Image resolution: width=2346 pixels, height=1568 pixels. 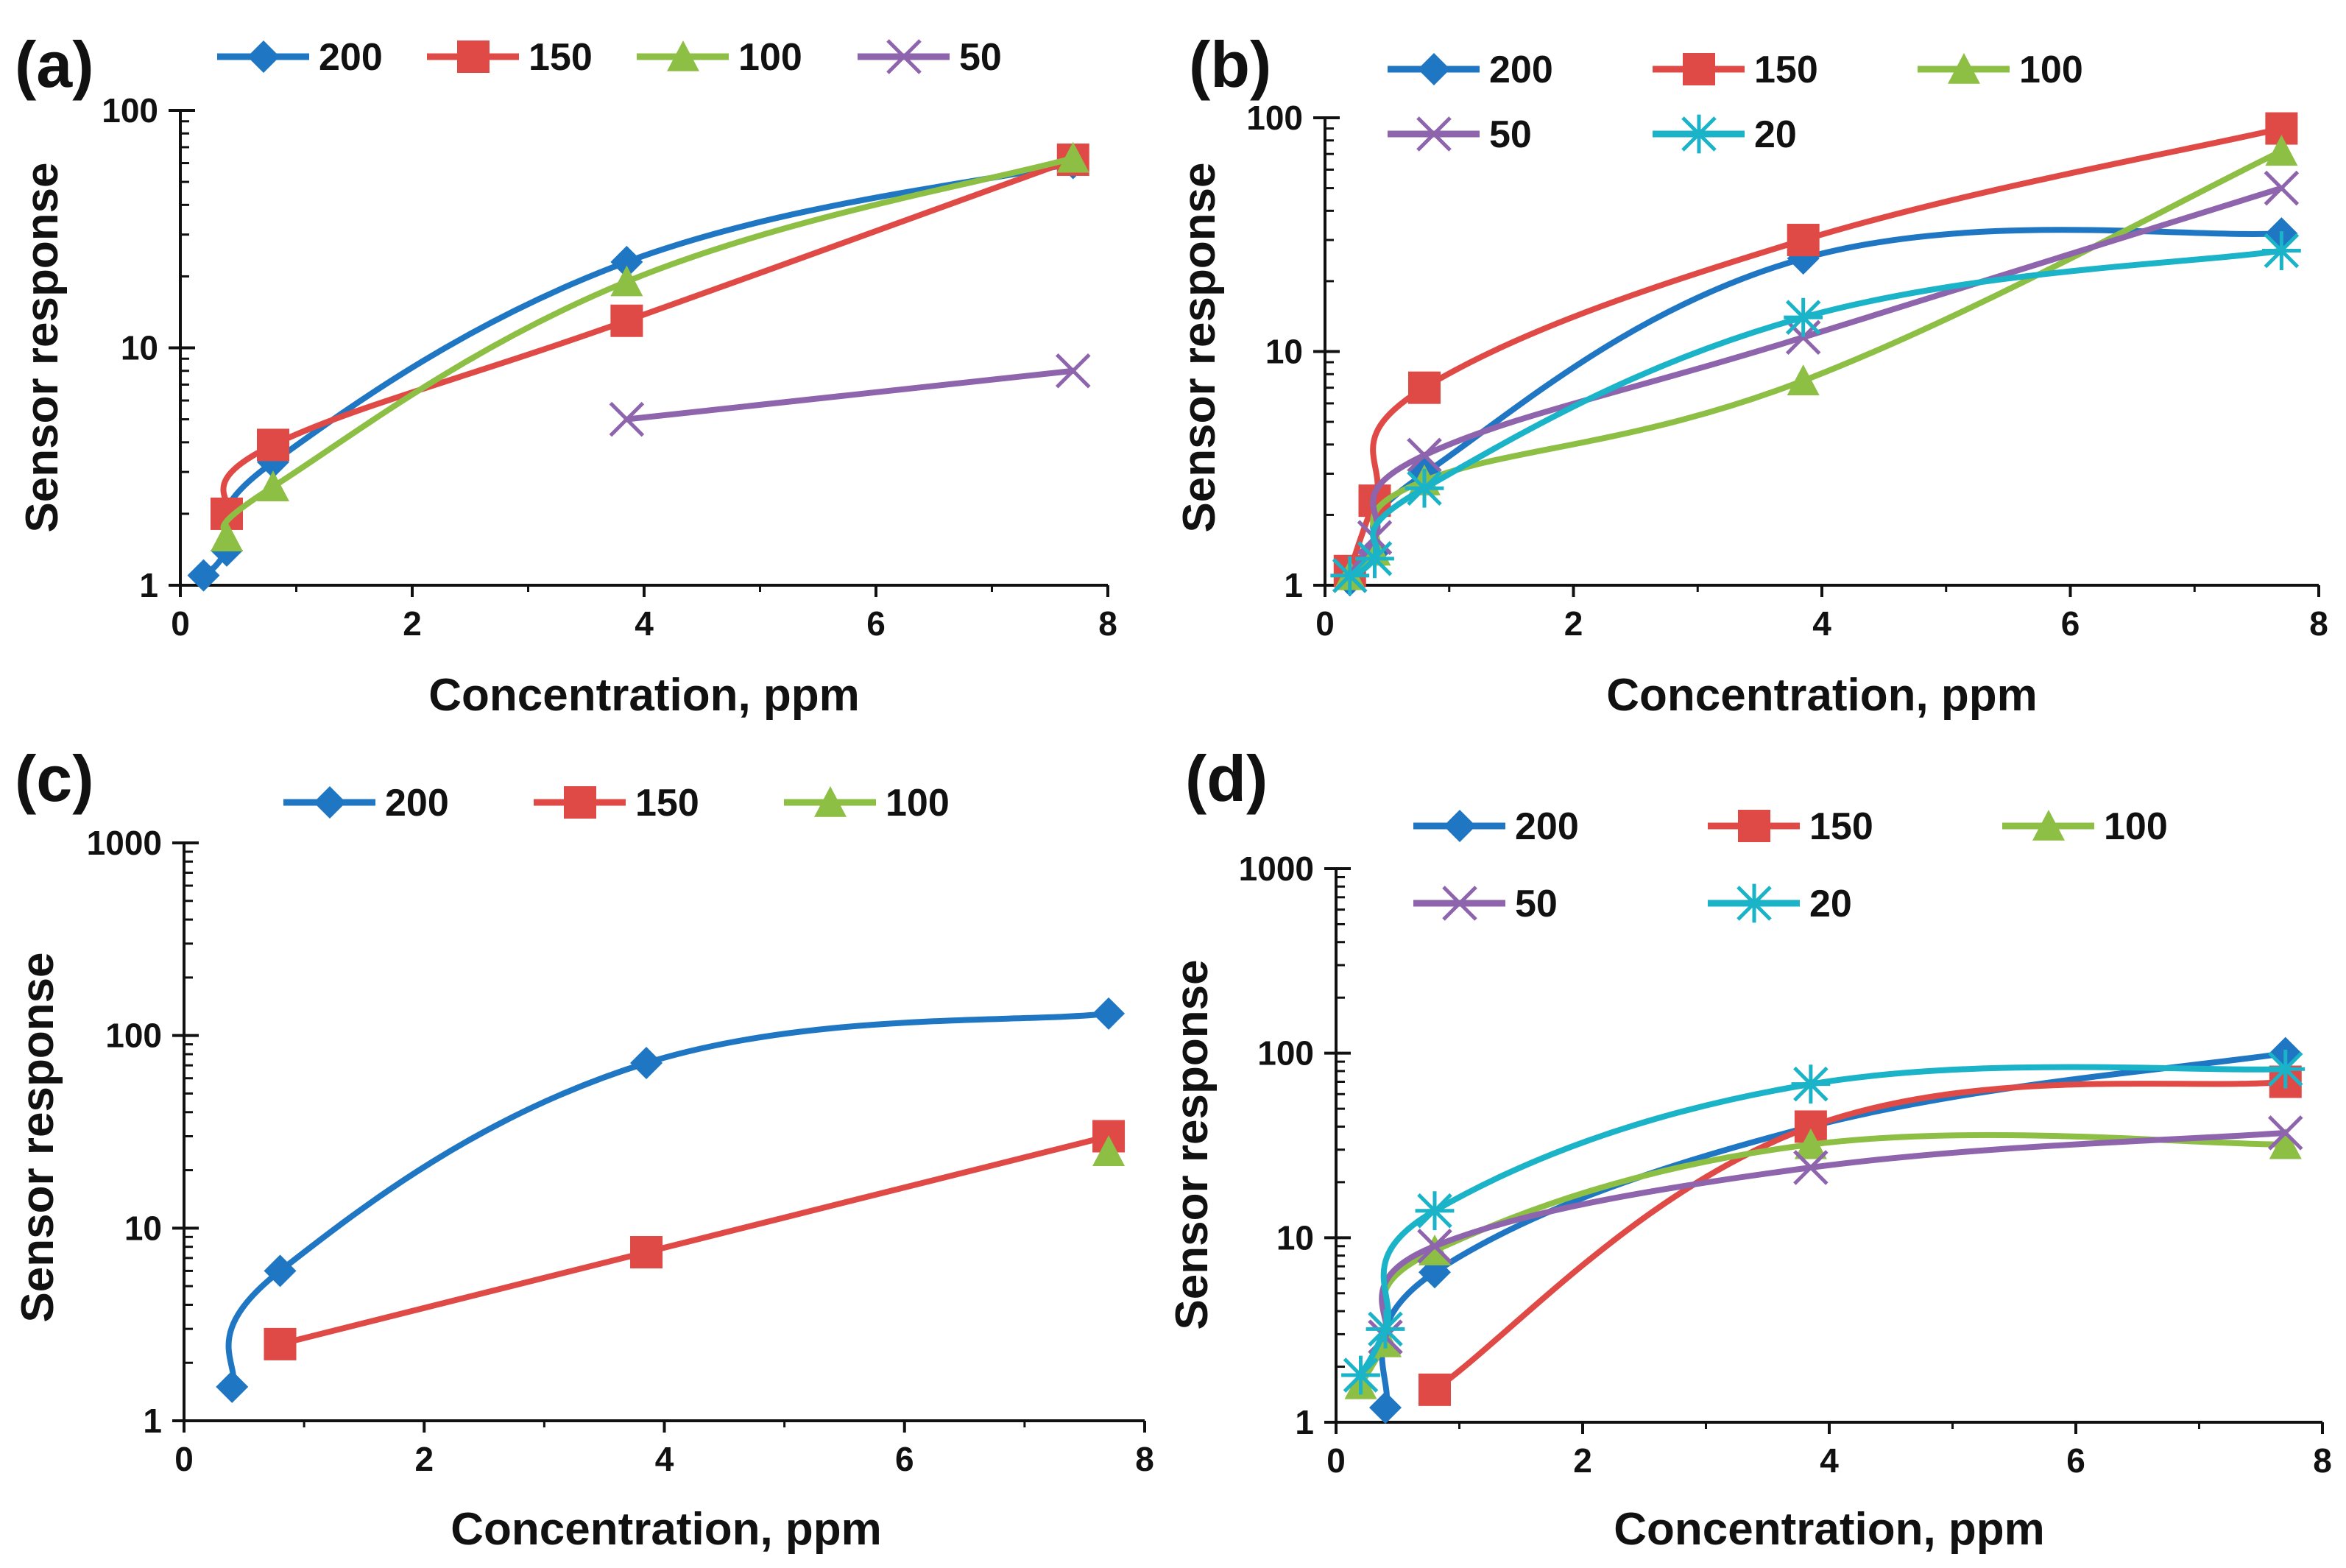 I want to click on panel-label: (a), so click(x=54, y=64).